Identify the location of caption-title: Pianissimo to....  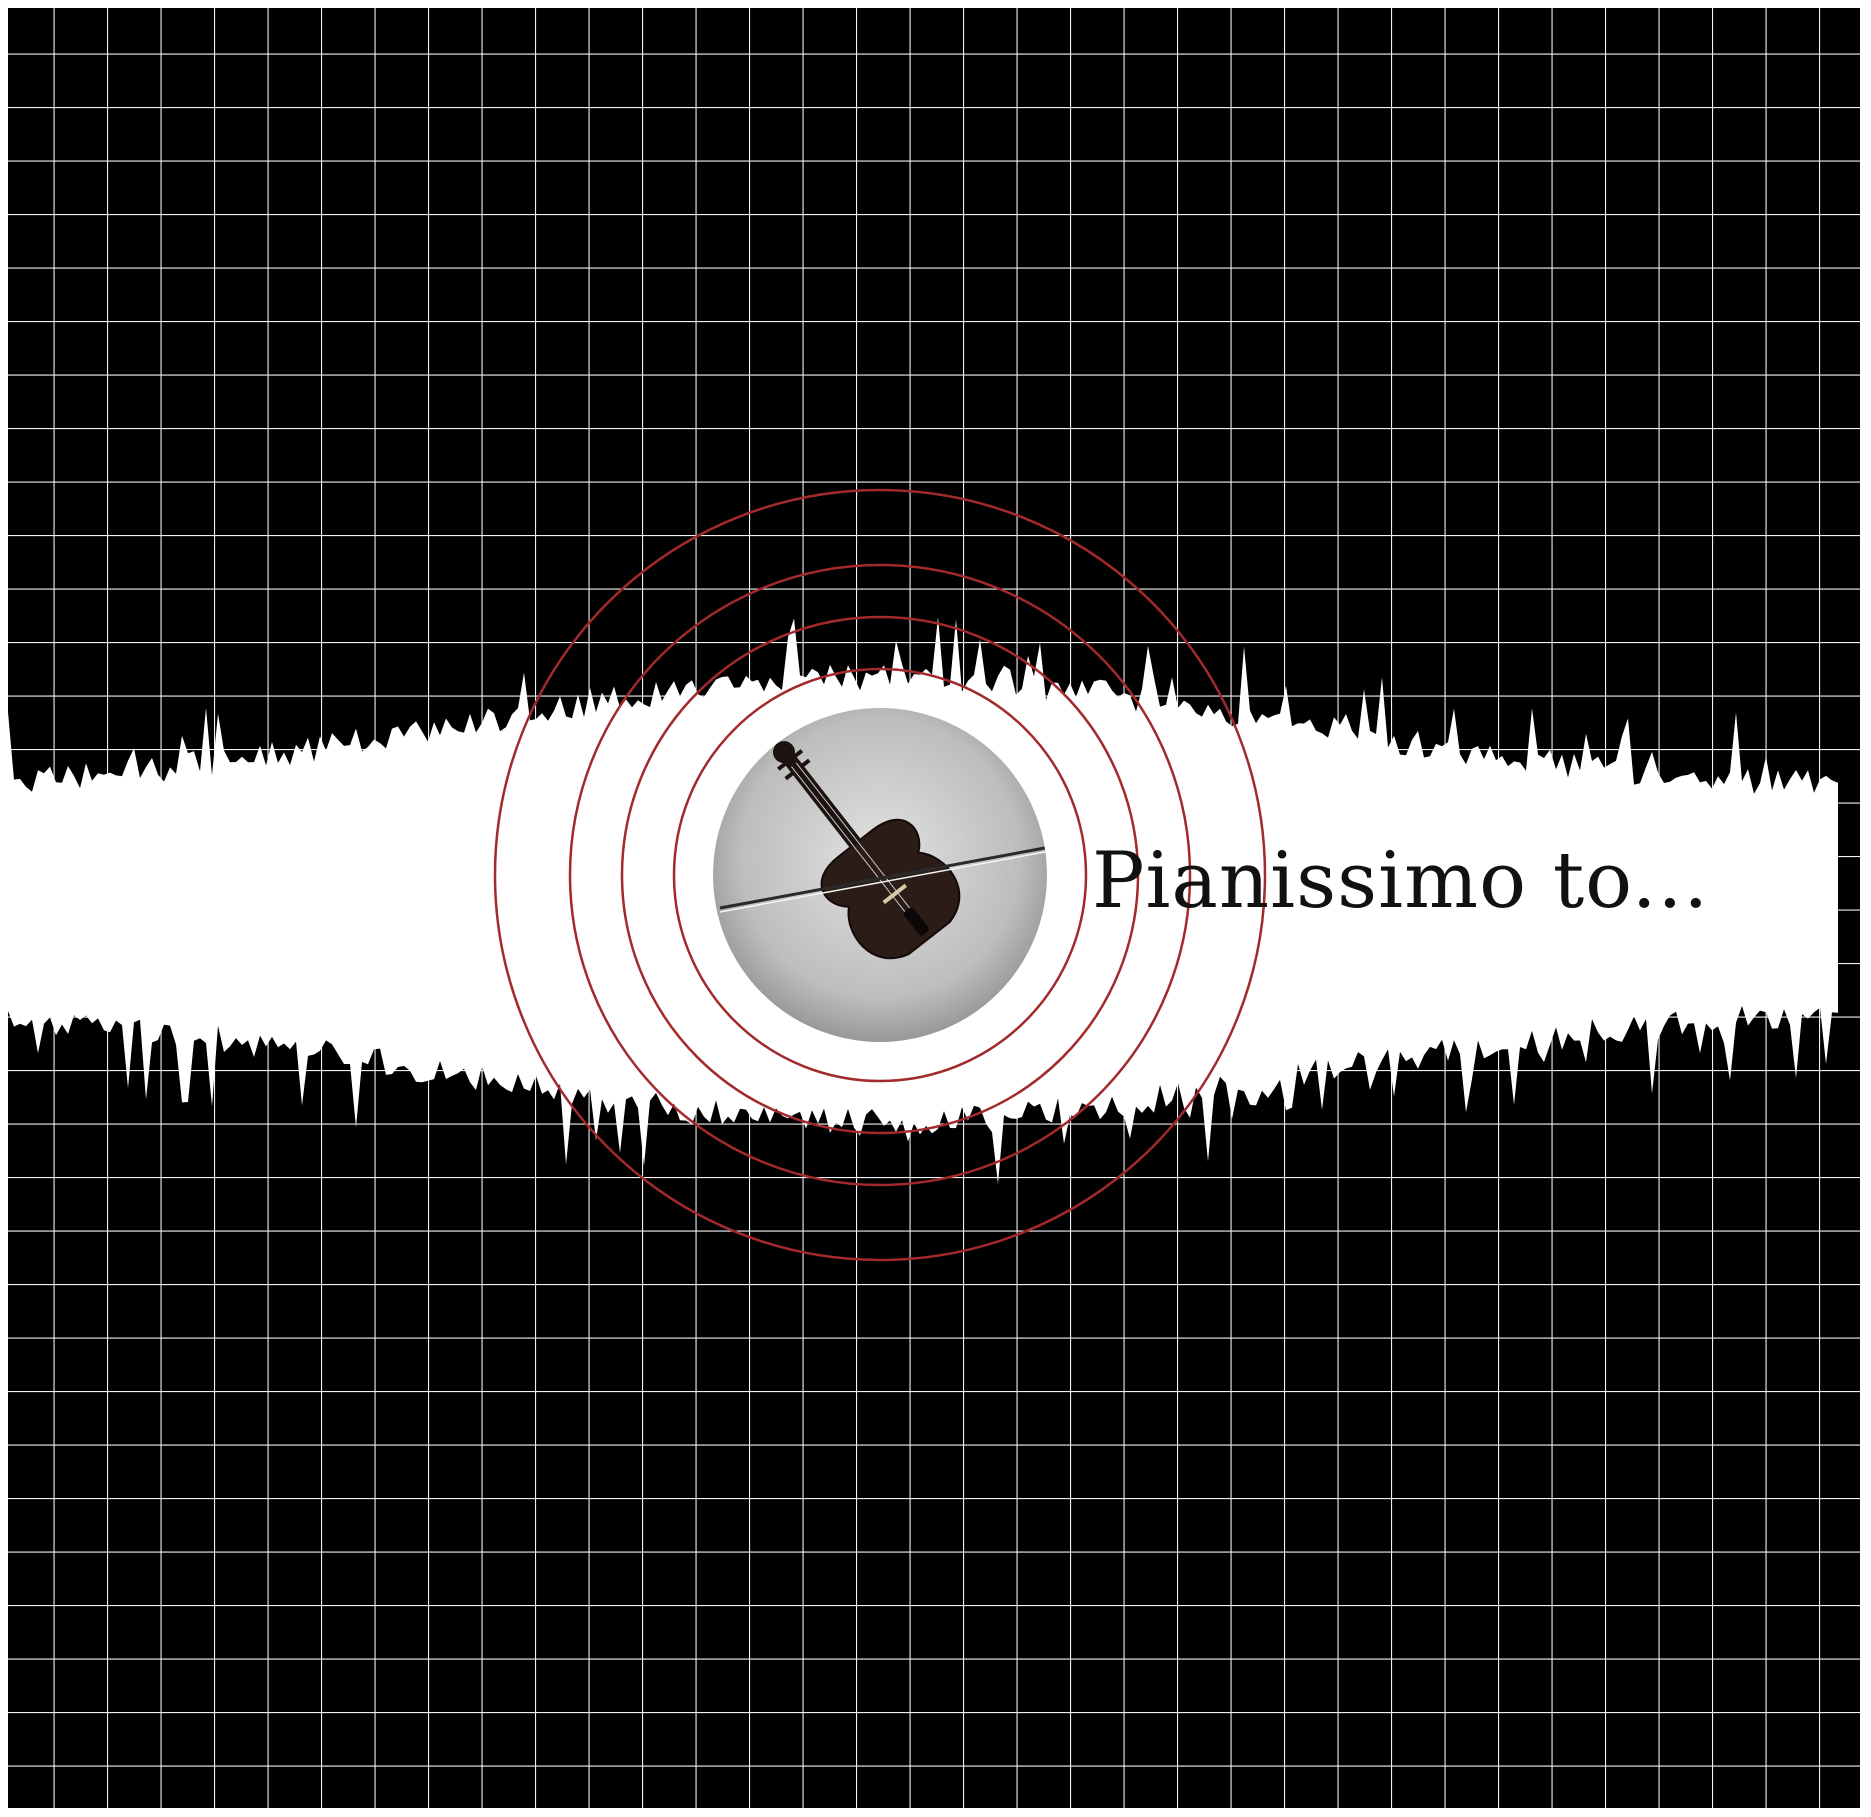
(1401, 881).